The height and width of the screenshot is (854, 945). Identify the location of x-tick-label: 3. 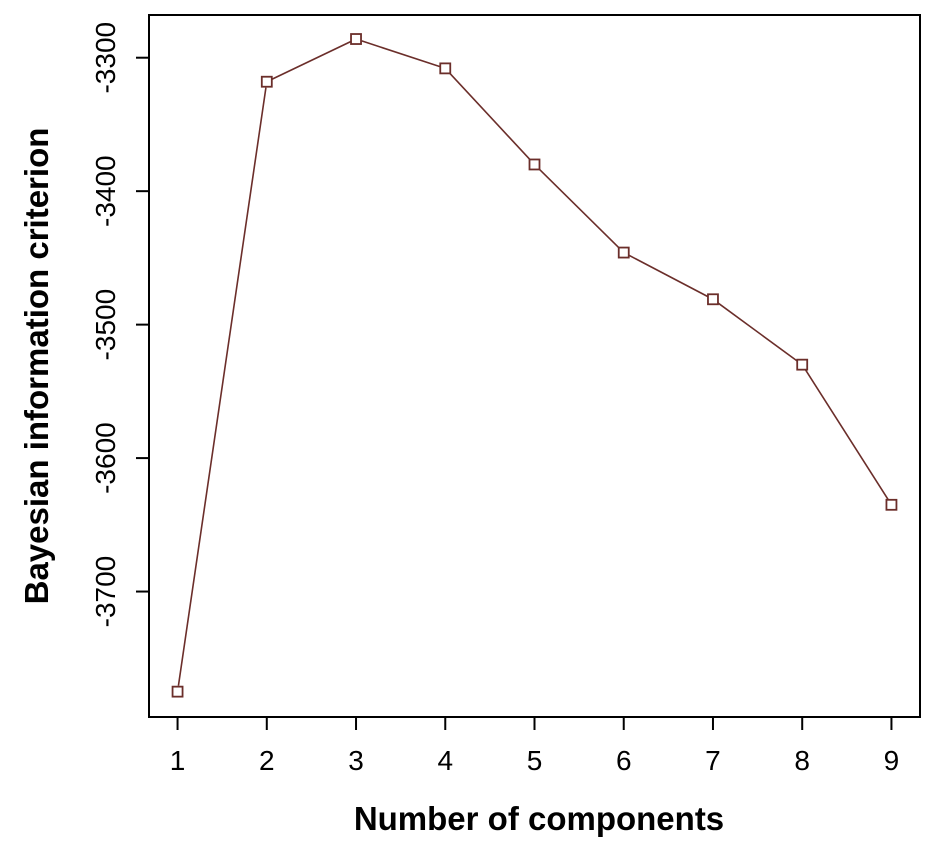
(356, 760).